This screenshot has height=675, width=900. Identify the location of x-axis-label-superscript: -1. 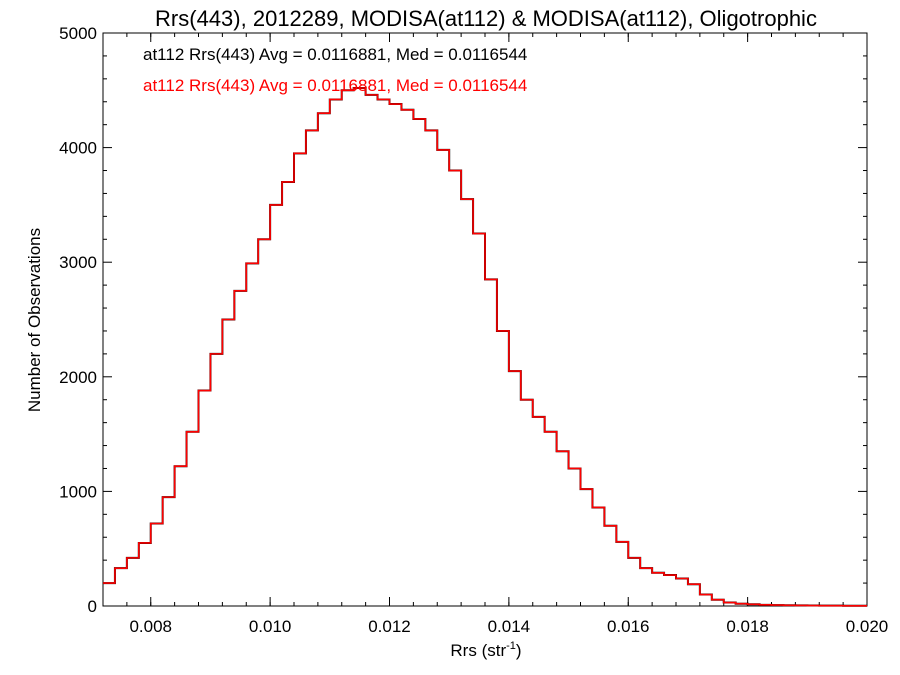
(511, 646).